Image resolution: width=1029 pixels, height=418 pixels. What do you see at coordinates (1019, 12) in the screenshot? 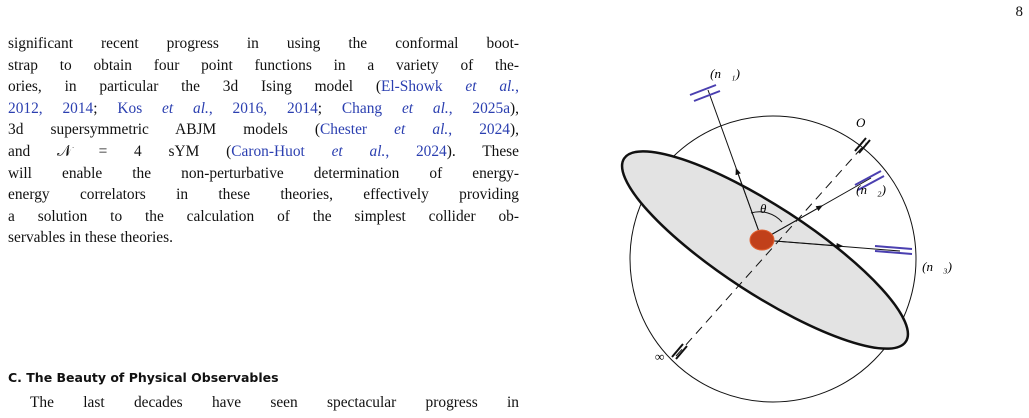
I see `page-number: 8` at bounding box center [1019, 12].